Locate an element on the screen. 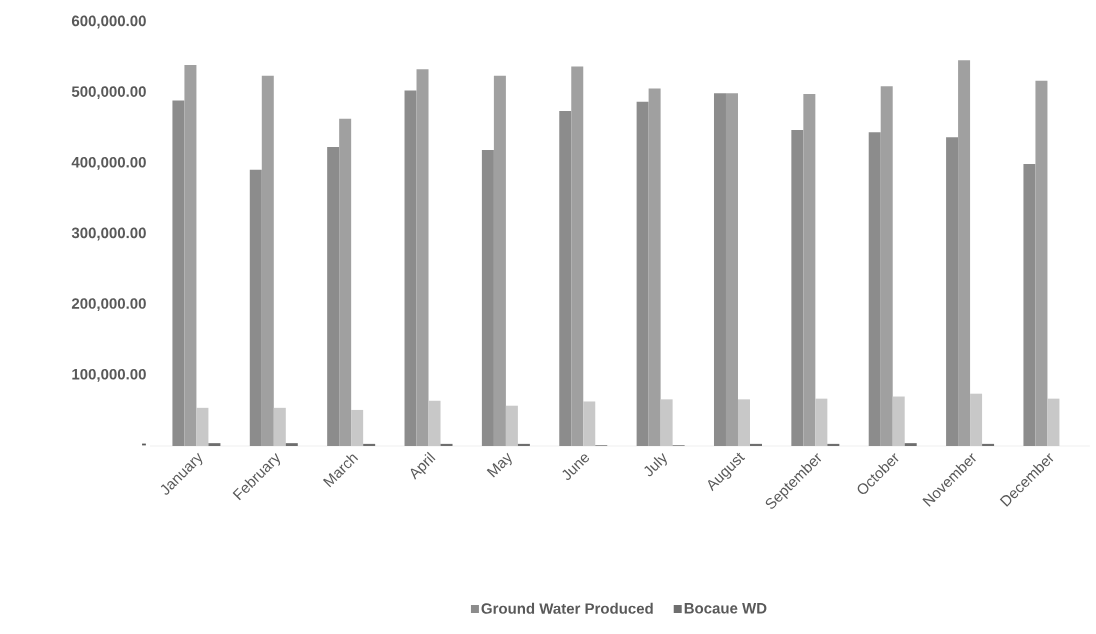  y-tick-label: 400,000.00 is located at coordinates (108, 163).